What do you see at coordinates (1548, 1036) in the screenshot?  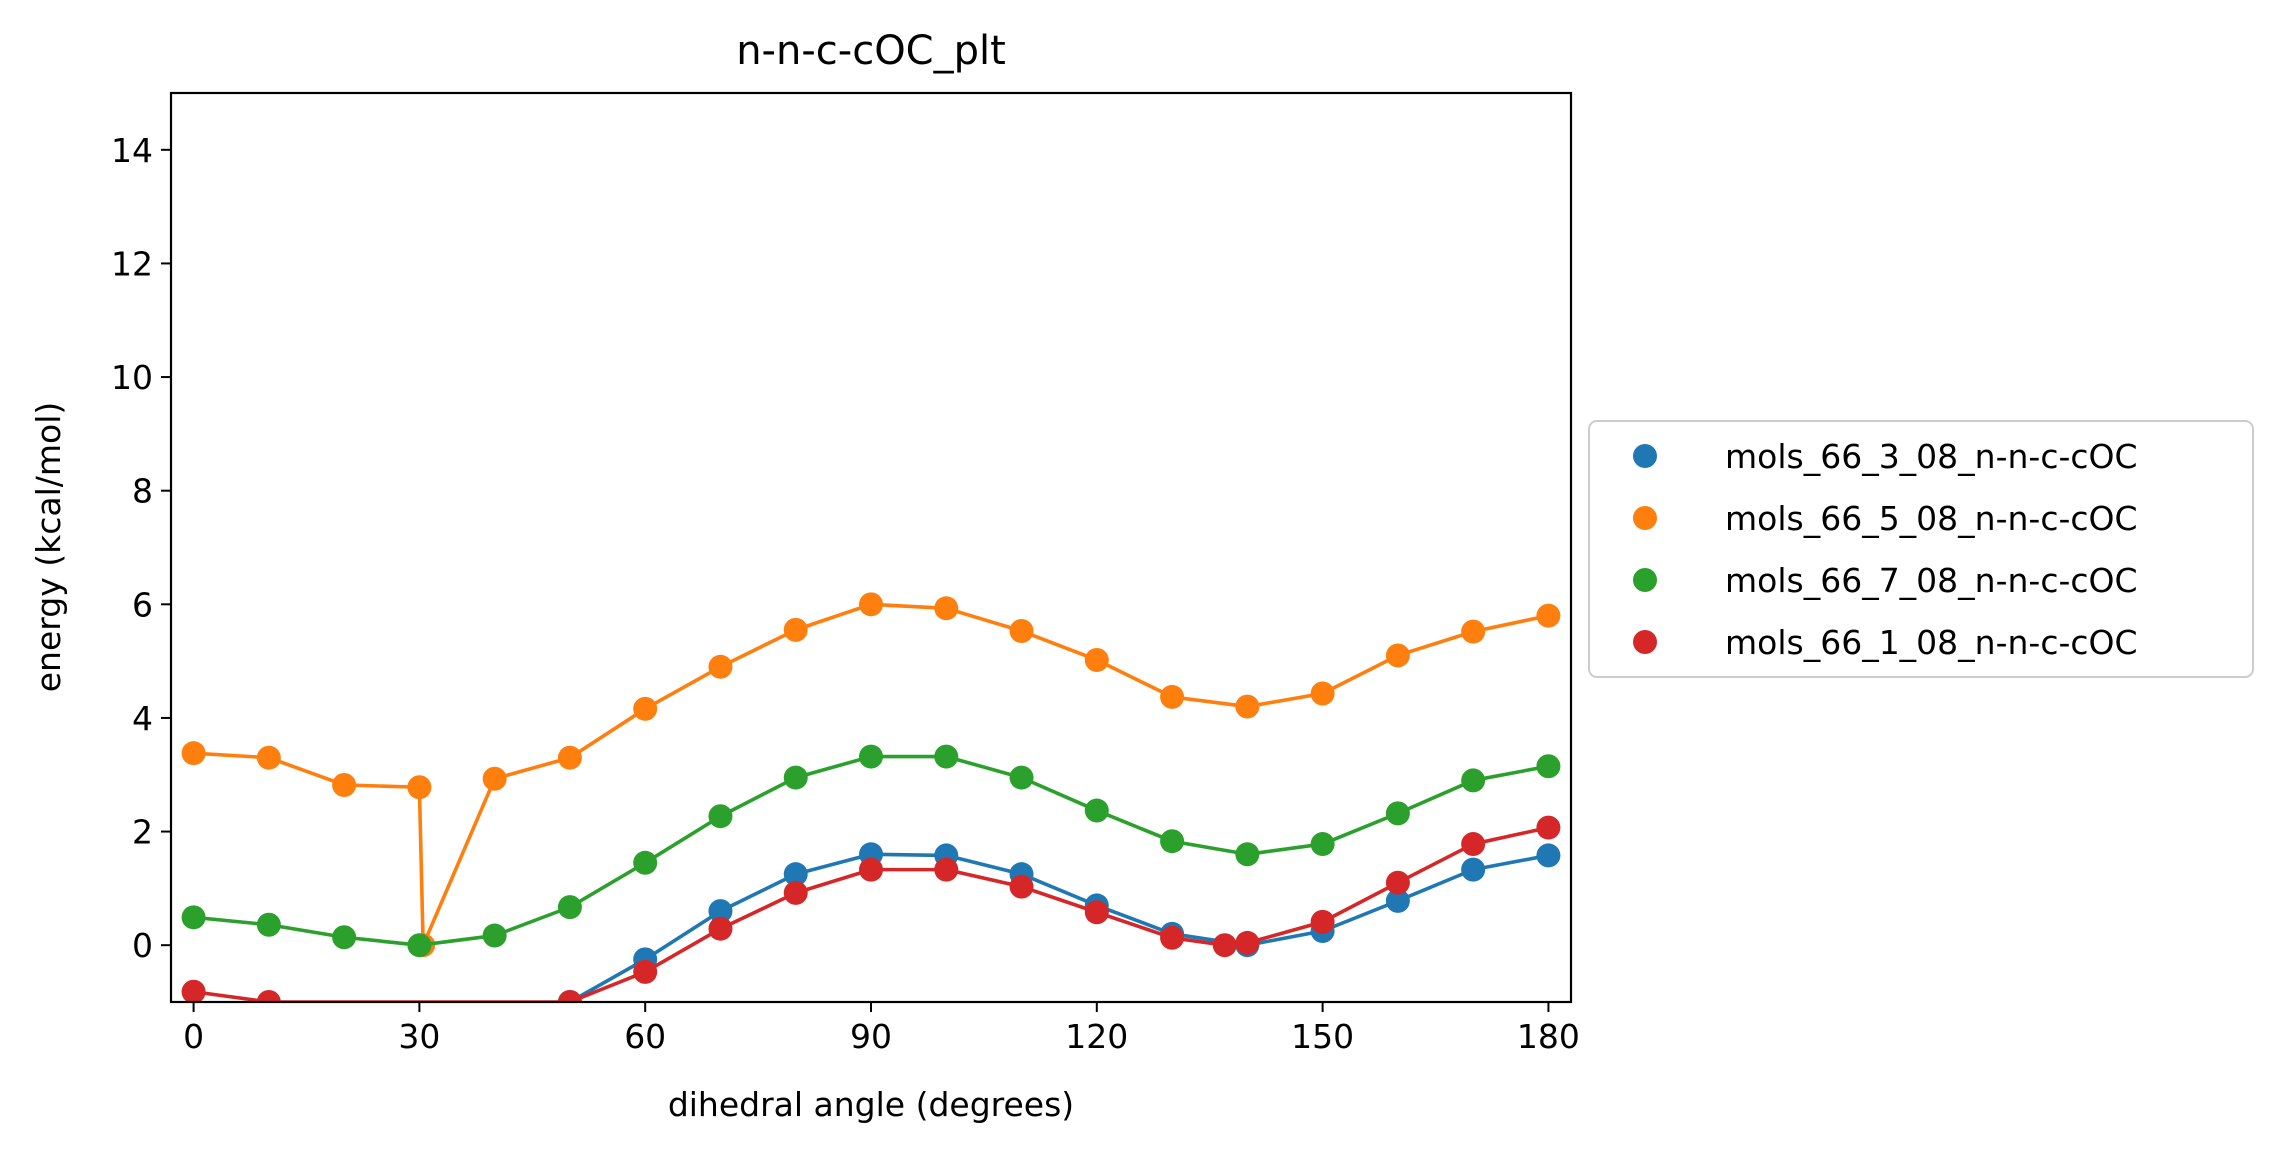 I see `x-tick-label: 180` at bounding box center [1548, 1036].